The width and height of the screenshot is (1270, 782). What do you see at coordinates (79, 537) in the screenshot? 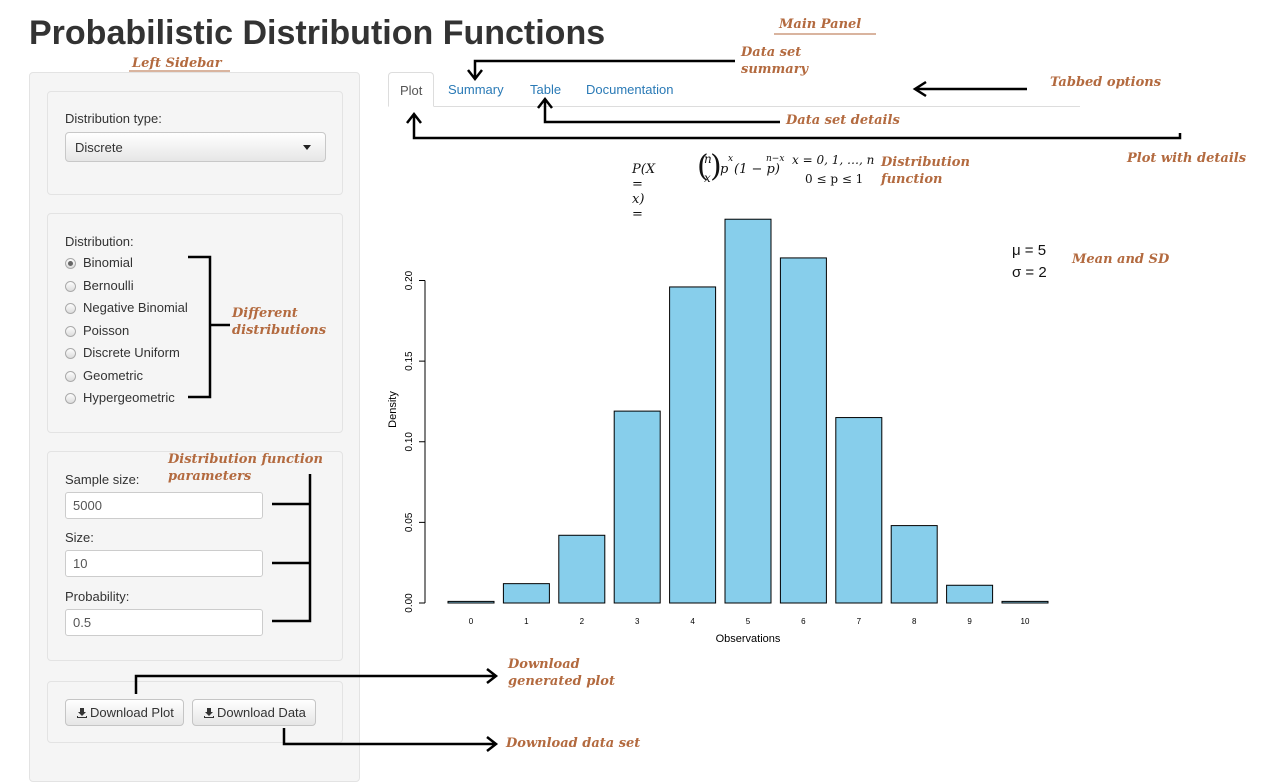
I see `size-label: Size:` at bounding box center [79, 537].